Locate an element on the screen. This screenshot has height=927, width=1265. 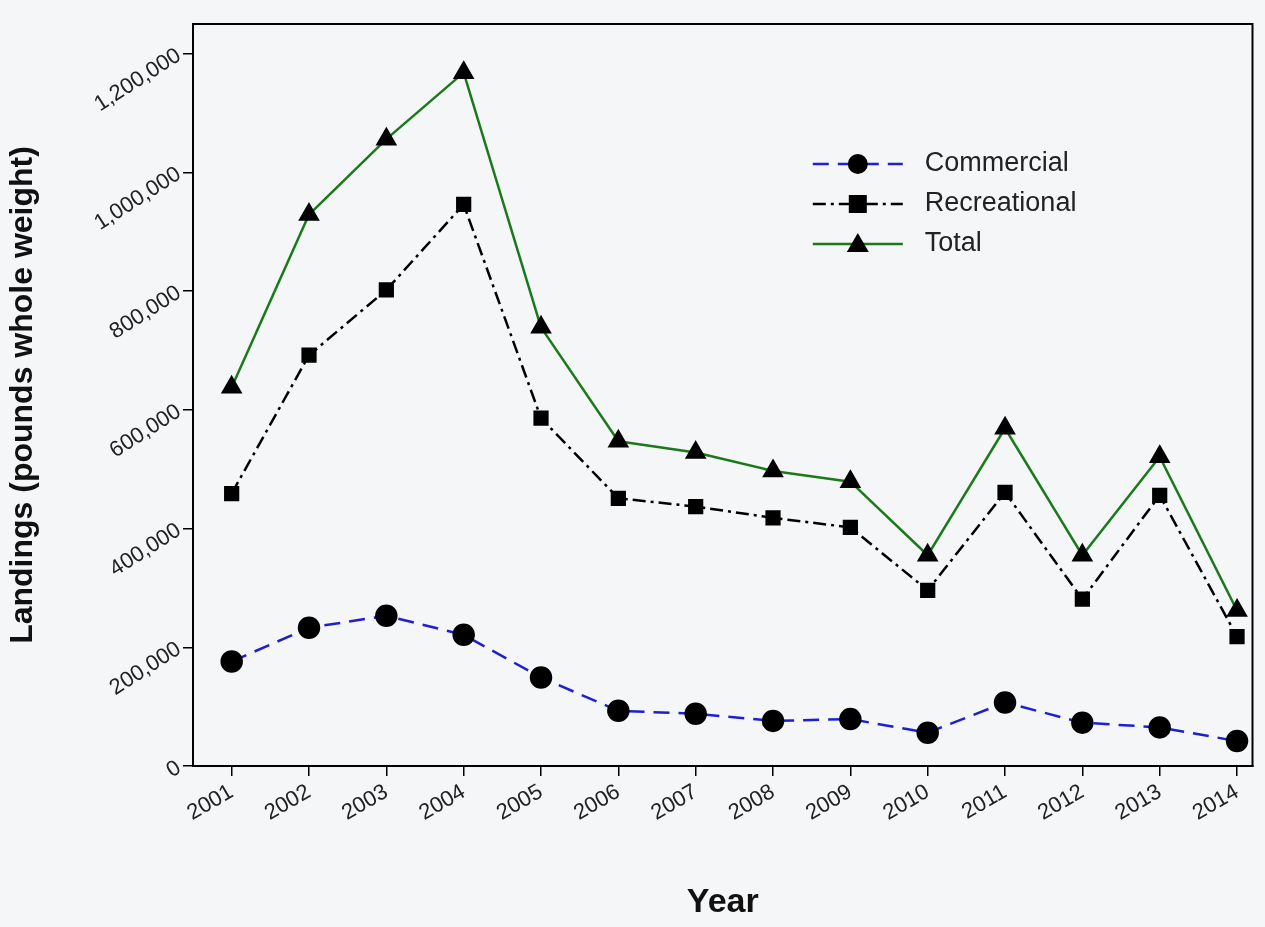
x-tick-label: 2012 is located at coordinates (1060, 801).